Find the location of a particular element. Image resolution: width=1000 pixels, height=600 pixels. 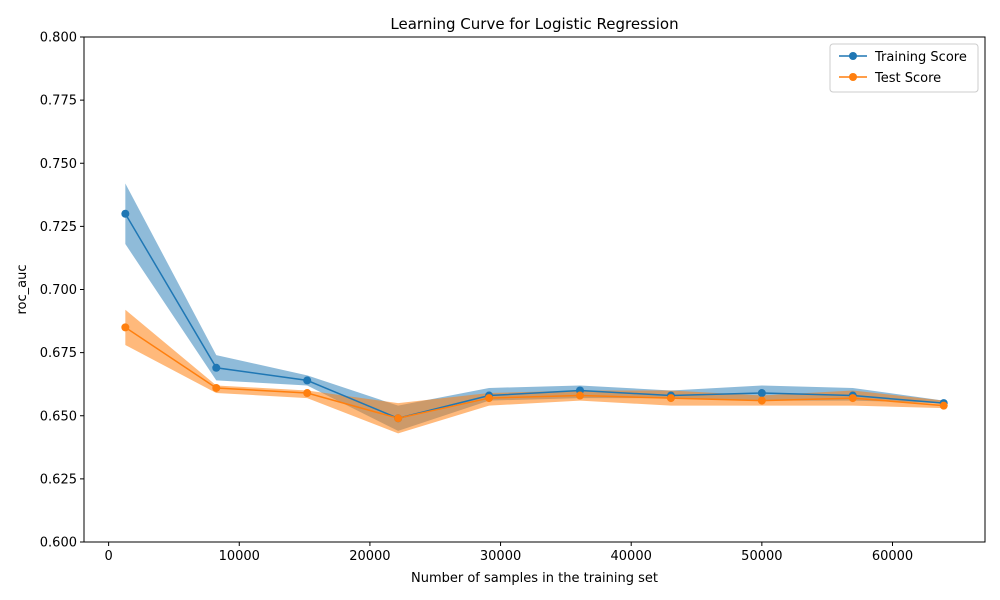

y-tick-label: 0.725 is located at coordinates (58, 227).